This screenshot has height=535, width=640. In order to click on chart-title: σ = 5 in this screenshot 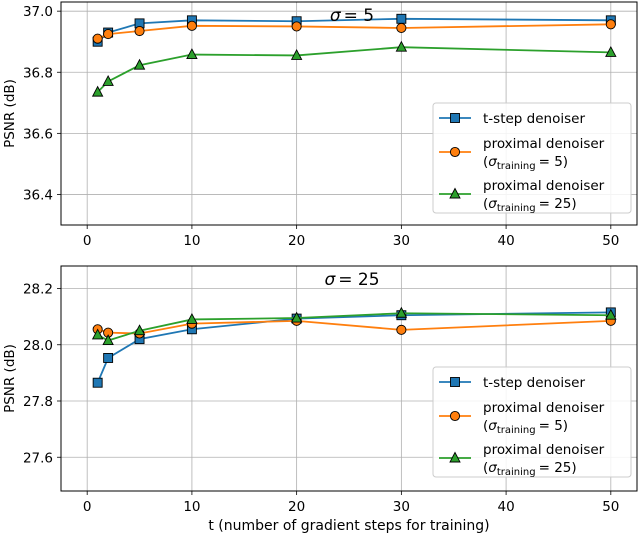, I will do `click(352, 16)`.